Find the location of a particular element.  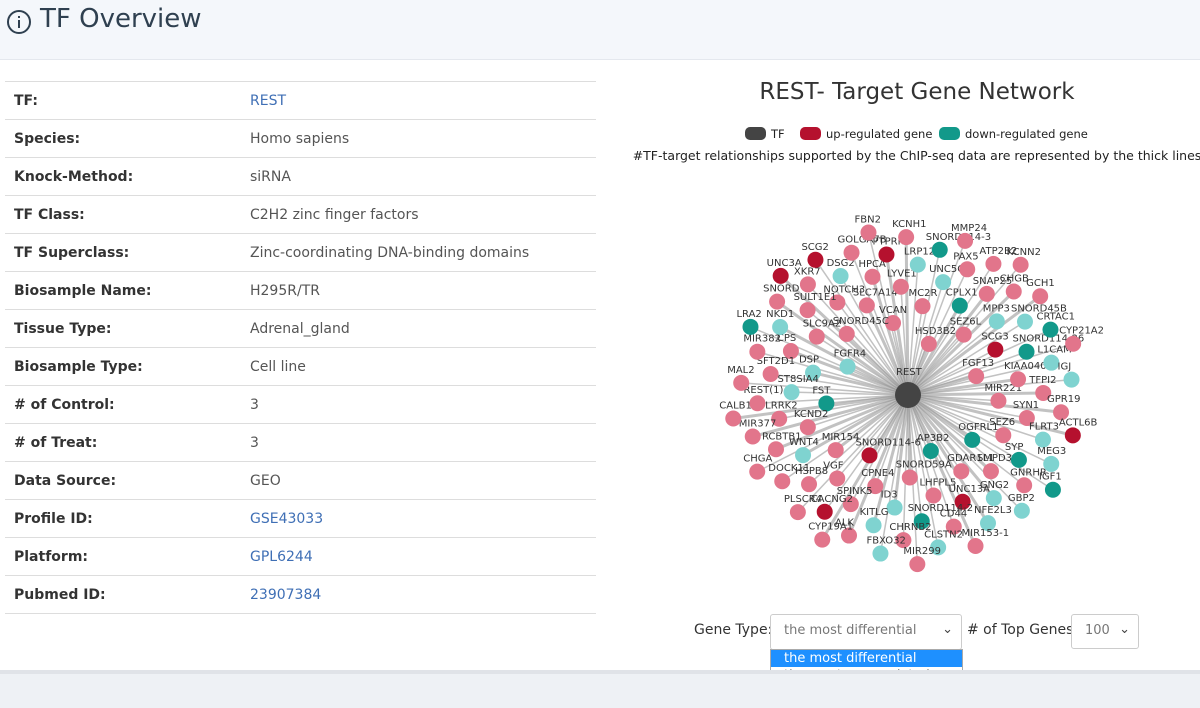

option: the most differential is located at coordinates (866, 658).